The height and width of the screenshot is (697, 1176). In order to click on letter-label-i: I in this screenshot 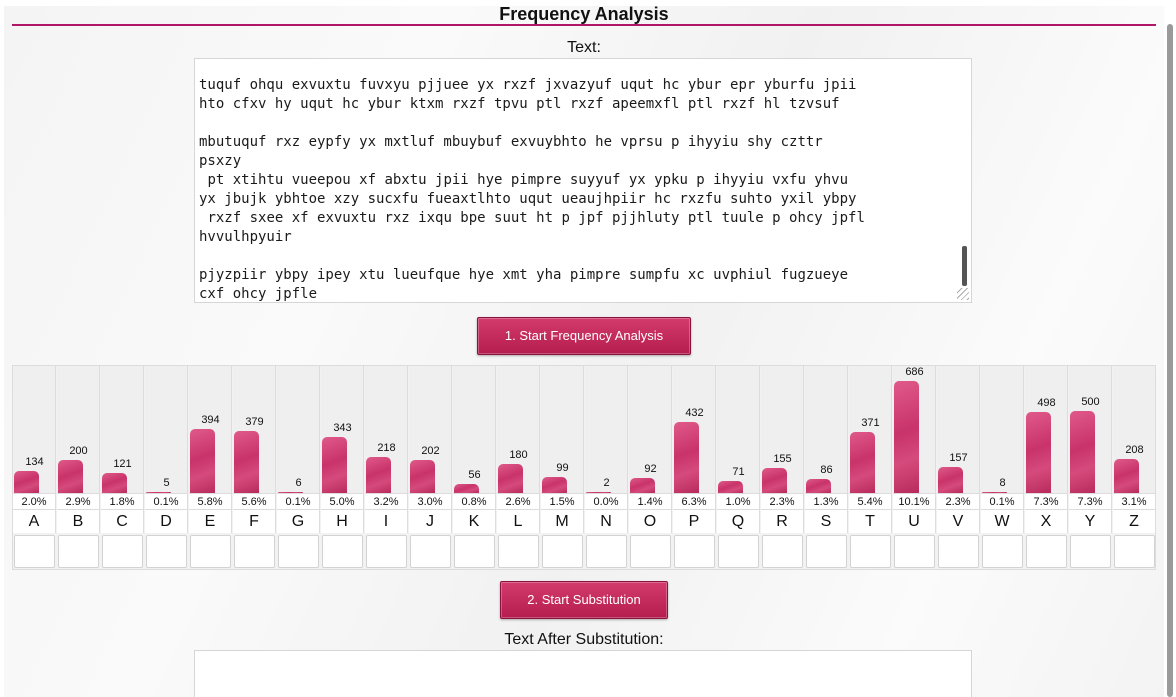, I will do `click(386, 521)`.